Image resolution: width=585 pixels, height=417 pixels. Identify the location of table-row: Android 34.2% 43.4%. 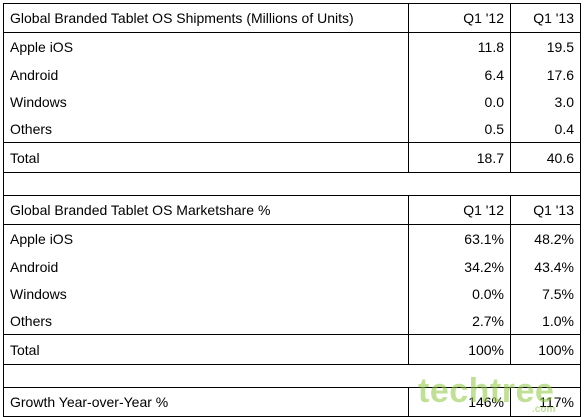
(292, 266).